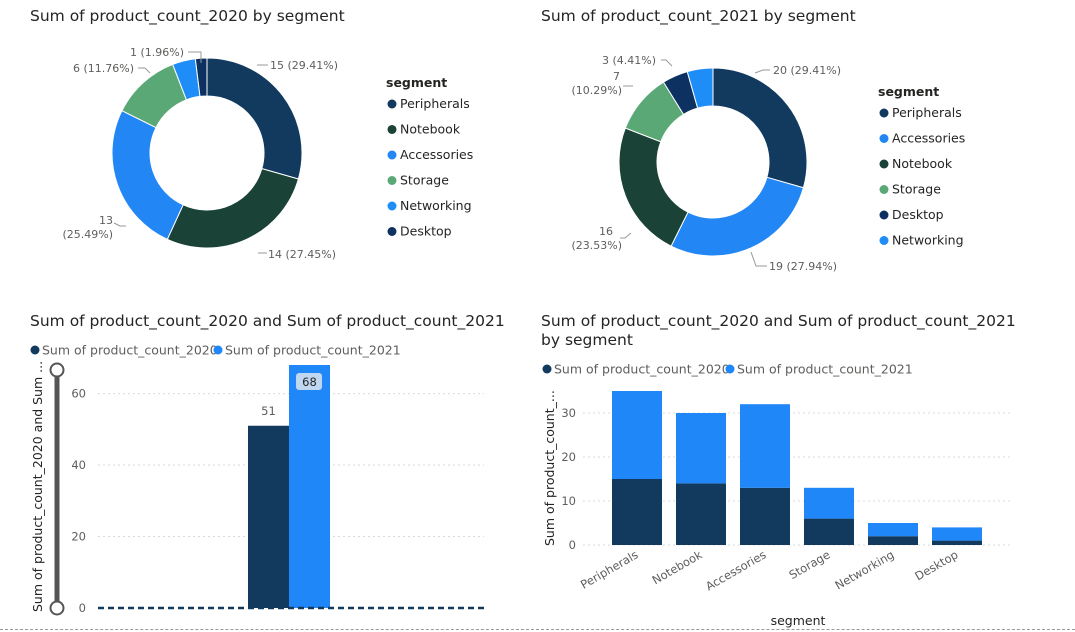 This screenshot has width=1075, height=632. Describe the element at coordinates (157, 52) in the screenshot. I see `data-label: 1 (1.96%)` at that location.